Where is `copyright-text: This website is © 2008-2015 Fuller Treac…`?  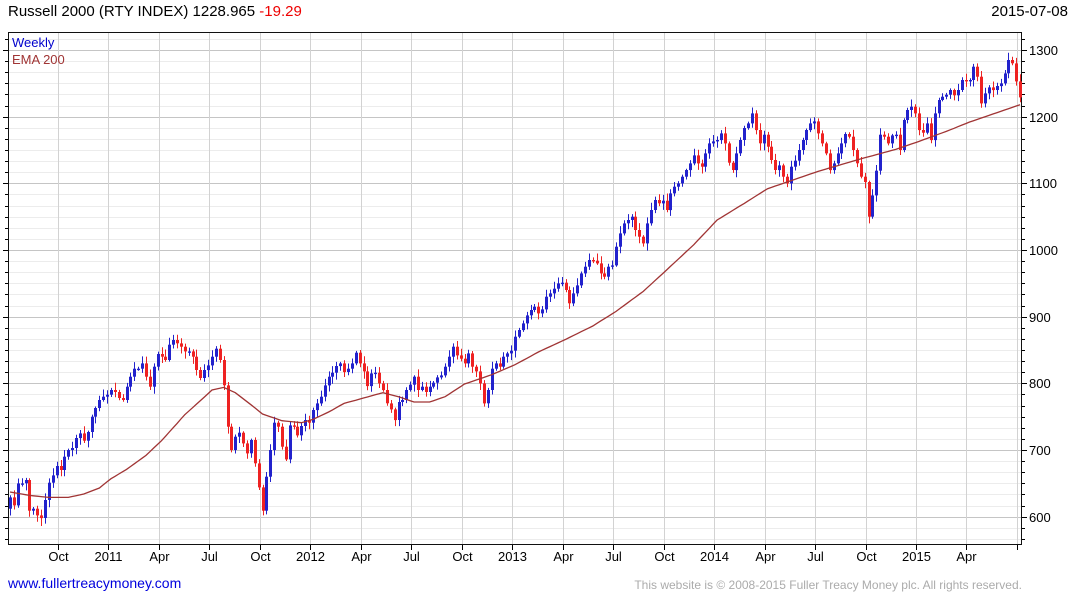
copyright-text: This website is © 2008-2015 Fuller Treac… is located at coordinates (828, 585).